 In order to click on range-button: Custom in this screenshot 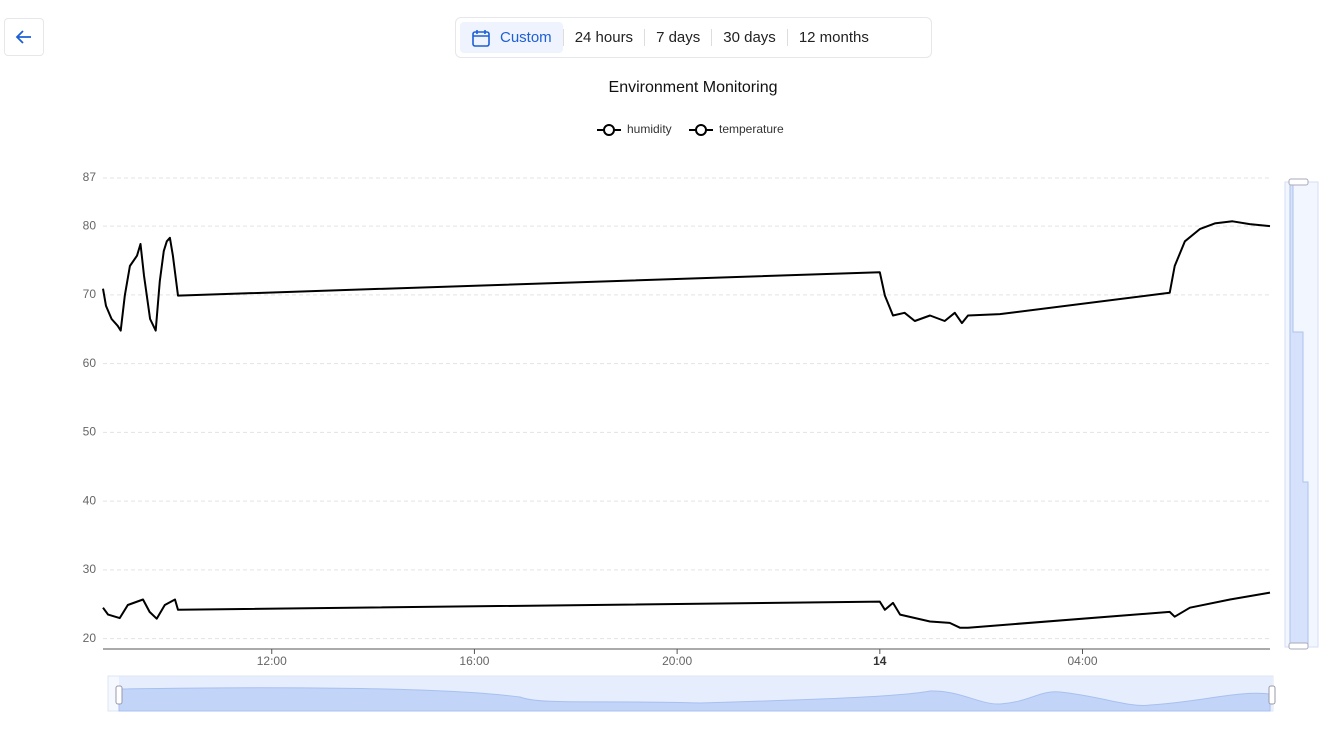, I will do `click(511, 37)`.